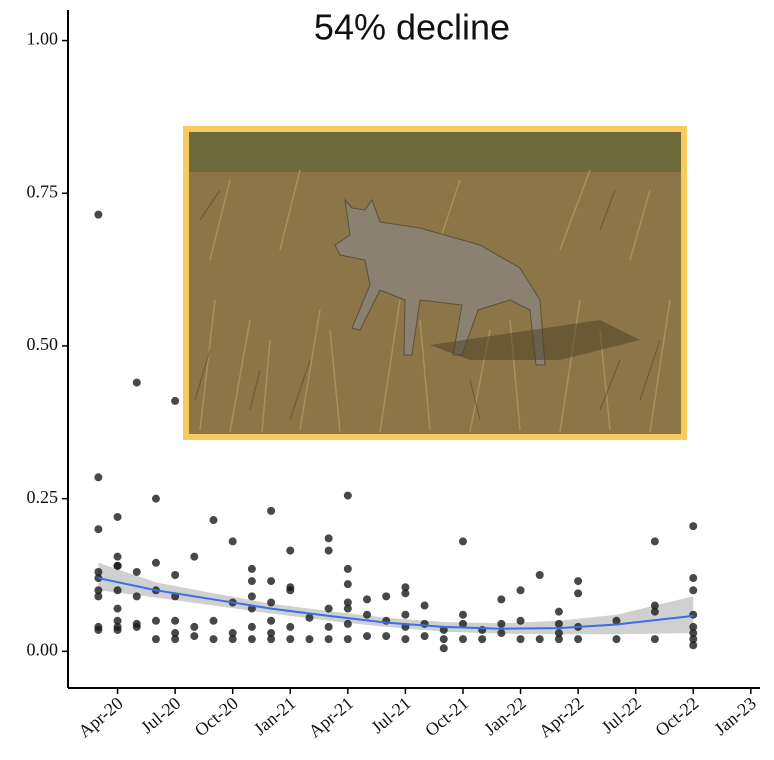 The height and width of the screenshot is (760, 774). What do you see at coordinates (331, 717) in the screenshot?
I see `x-tick-label: Apr-21` at bounding box center [331, 717].